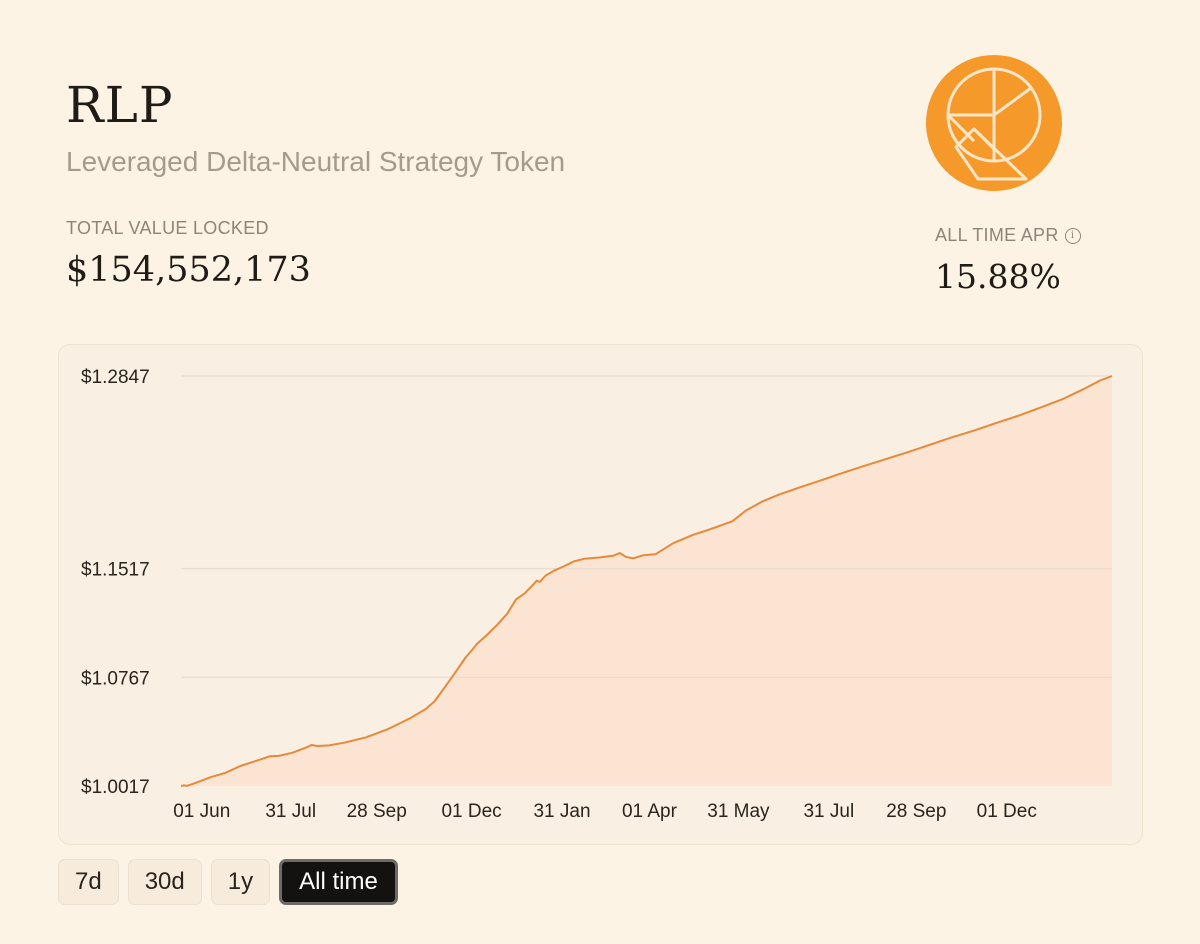  Describe the element at coordinates (997, 235) in the screenshot. I see `apr-label-text: ALL TIME APR` at that location.